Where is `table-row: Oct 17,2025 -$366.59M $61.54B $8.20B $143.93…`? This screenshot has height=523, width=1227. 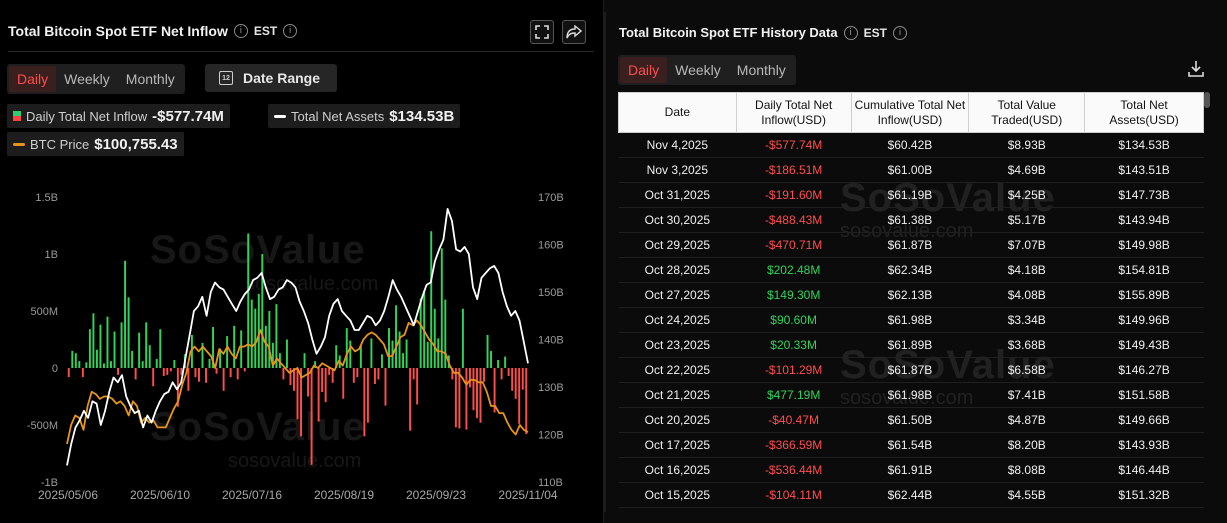
table-row: Oct 17,2025 -$366.59M $61.54B $8.20B $143.93… is located at coordinates (911, 445).